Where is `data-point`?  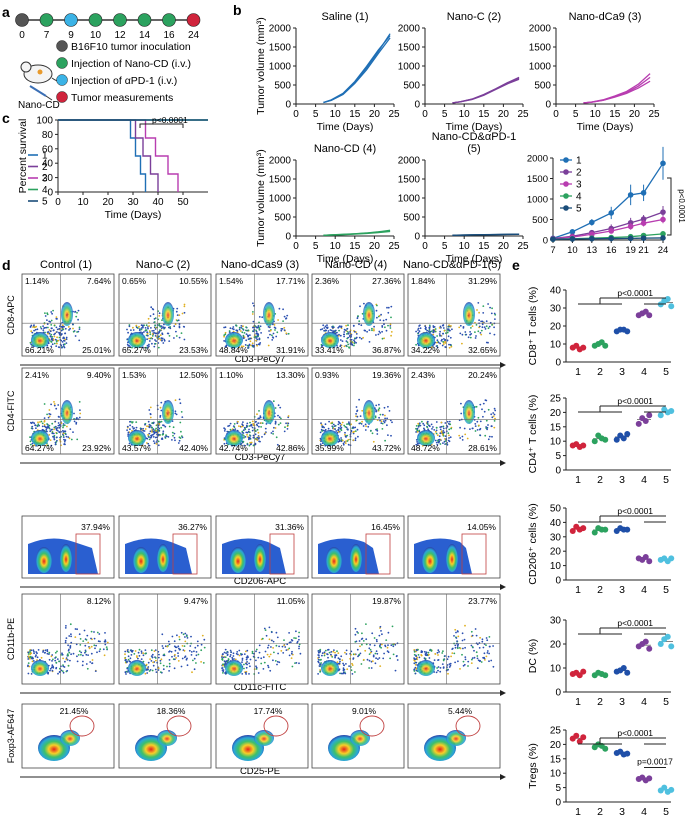
data-point is located at coordinates (623, 438).